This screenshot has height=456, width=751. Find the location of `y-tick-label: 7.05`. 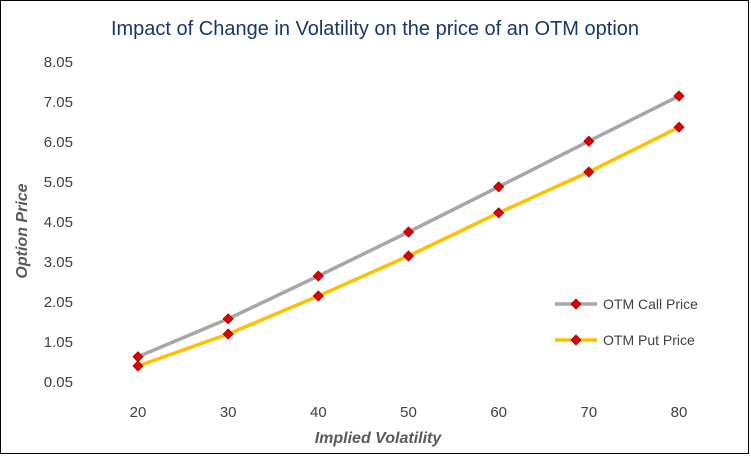

y-tick-label: 7.05 is located at coordinates (58, 102).